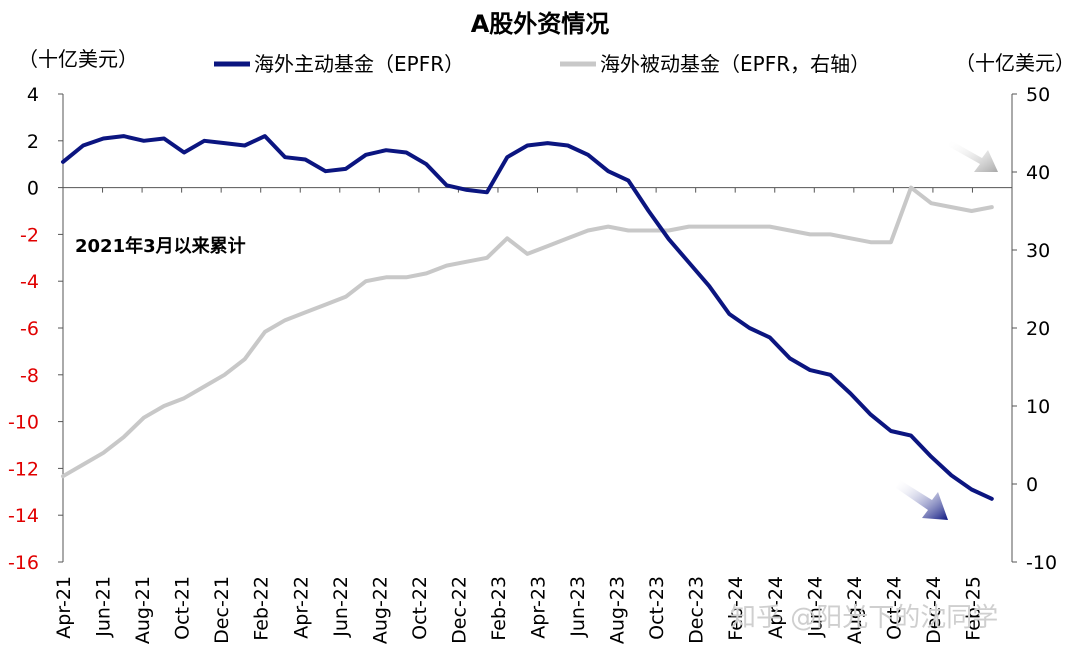  I want to click on x-tick-label: Apr-24, so click(776, 607).